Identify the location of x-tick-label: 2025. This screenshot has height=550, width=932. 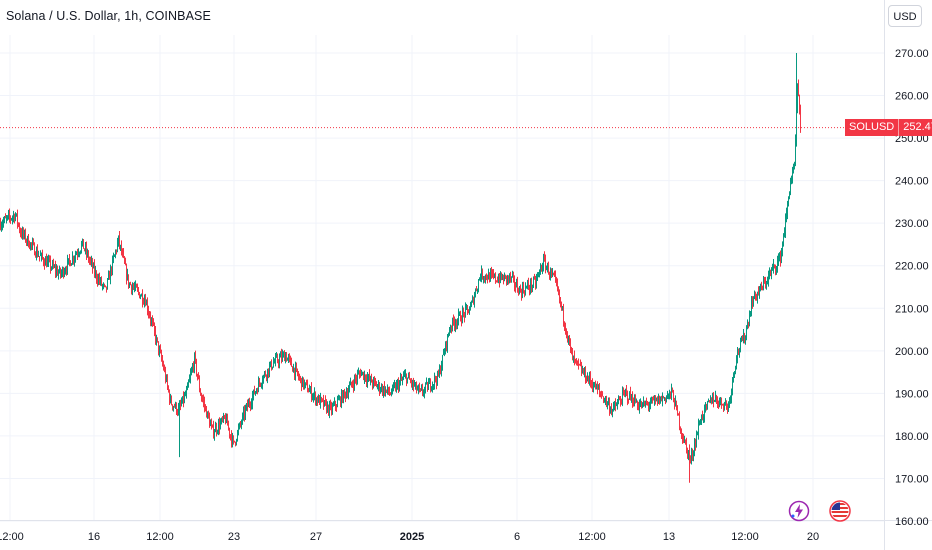
(412, 537).